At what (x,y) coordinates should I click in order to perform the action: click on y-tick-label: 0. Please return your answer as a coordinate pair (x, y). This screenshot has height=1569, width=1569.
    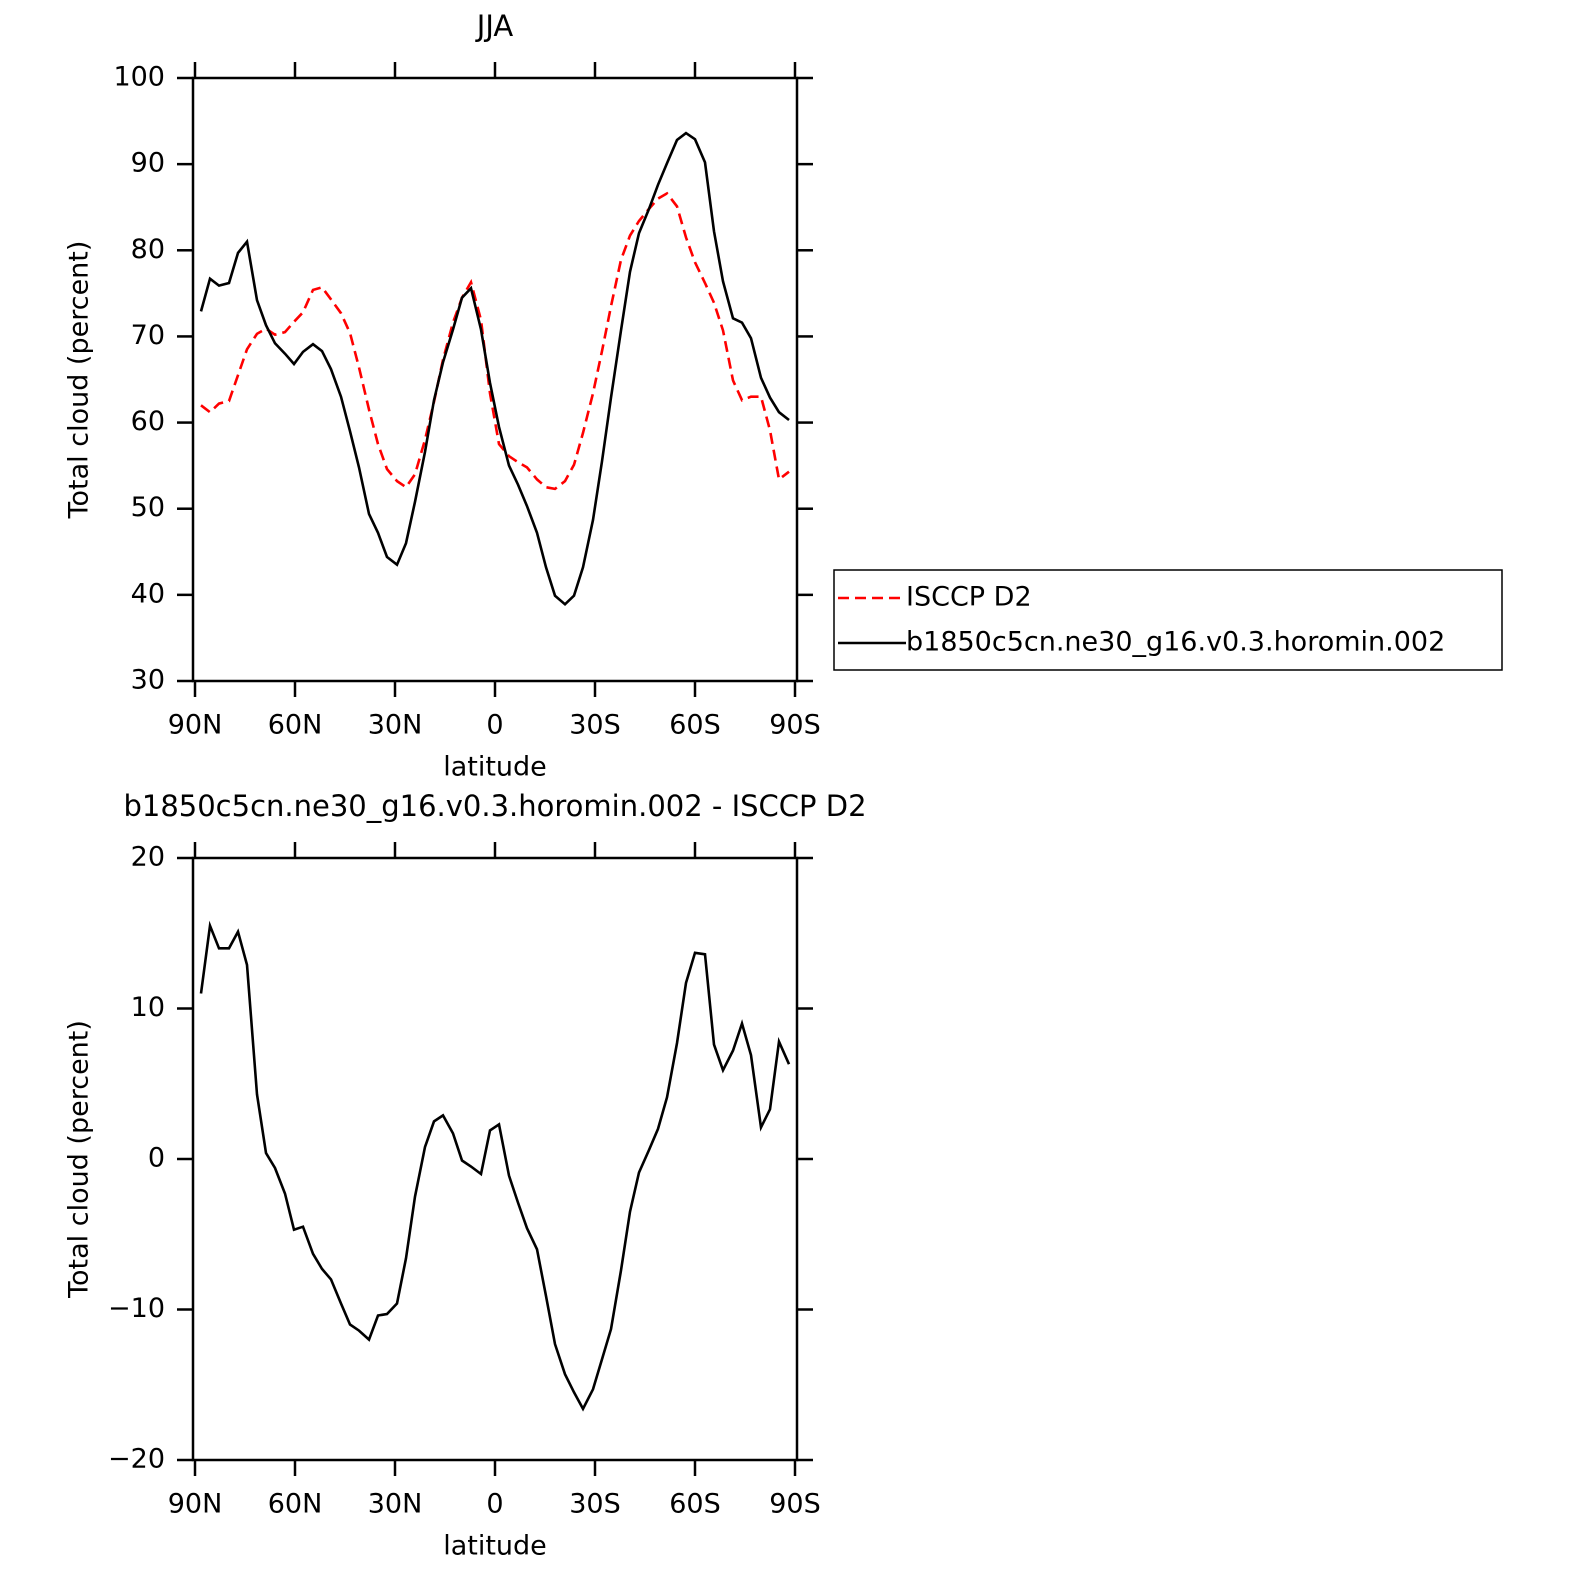
    Looking at the image, I should click on (156, 1158).